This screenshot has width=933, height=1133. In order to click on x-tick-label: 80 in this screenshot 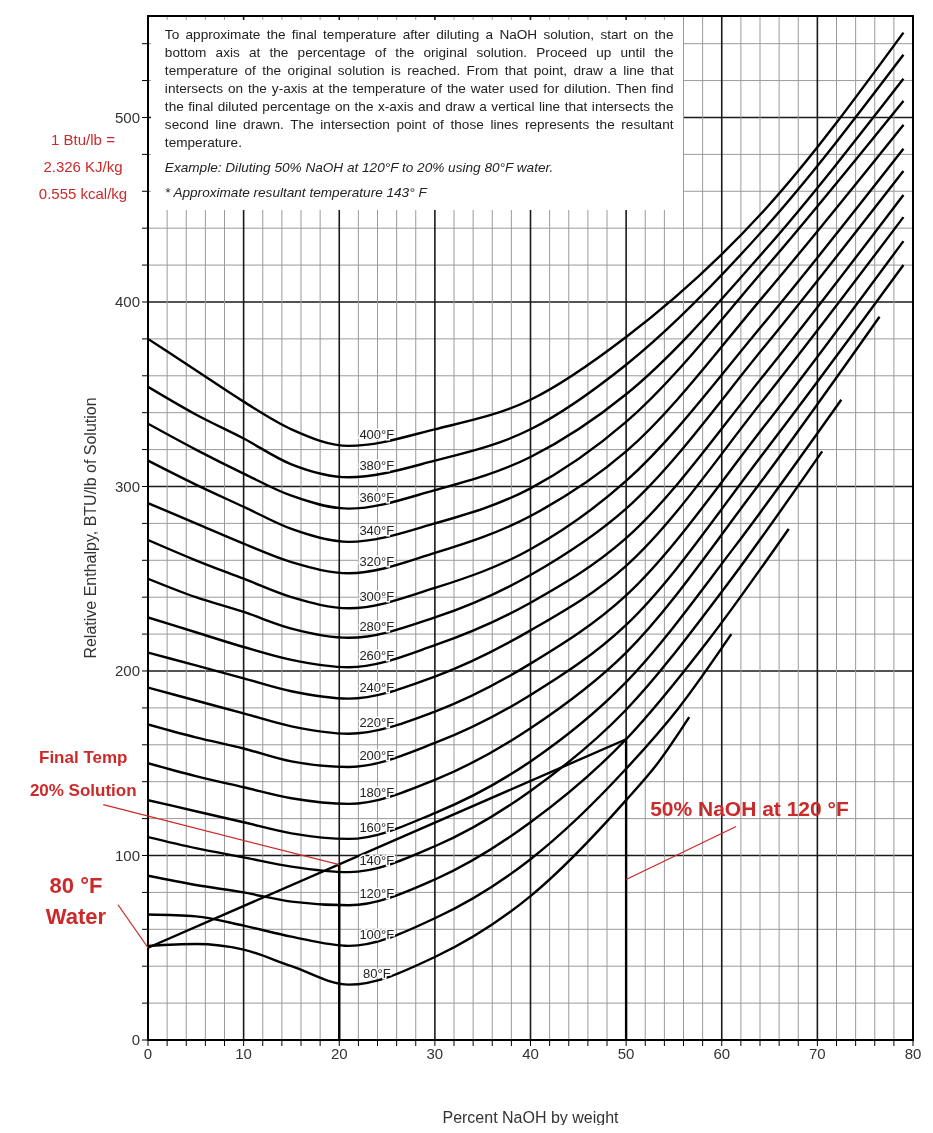, I will do `click(913, 1053)`.